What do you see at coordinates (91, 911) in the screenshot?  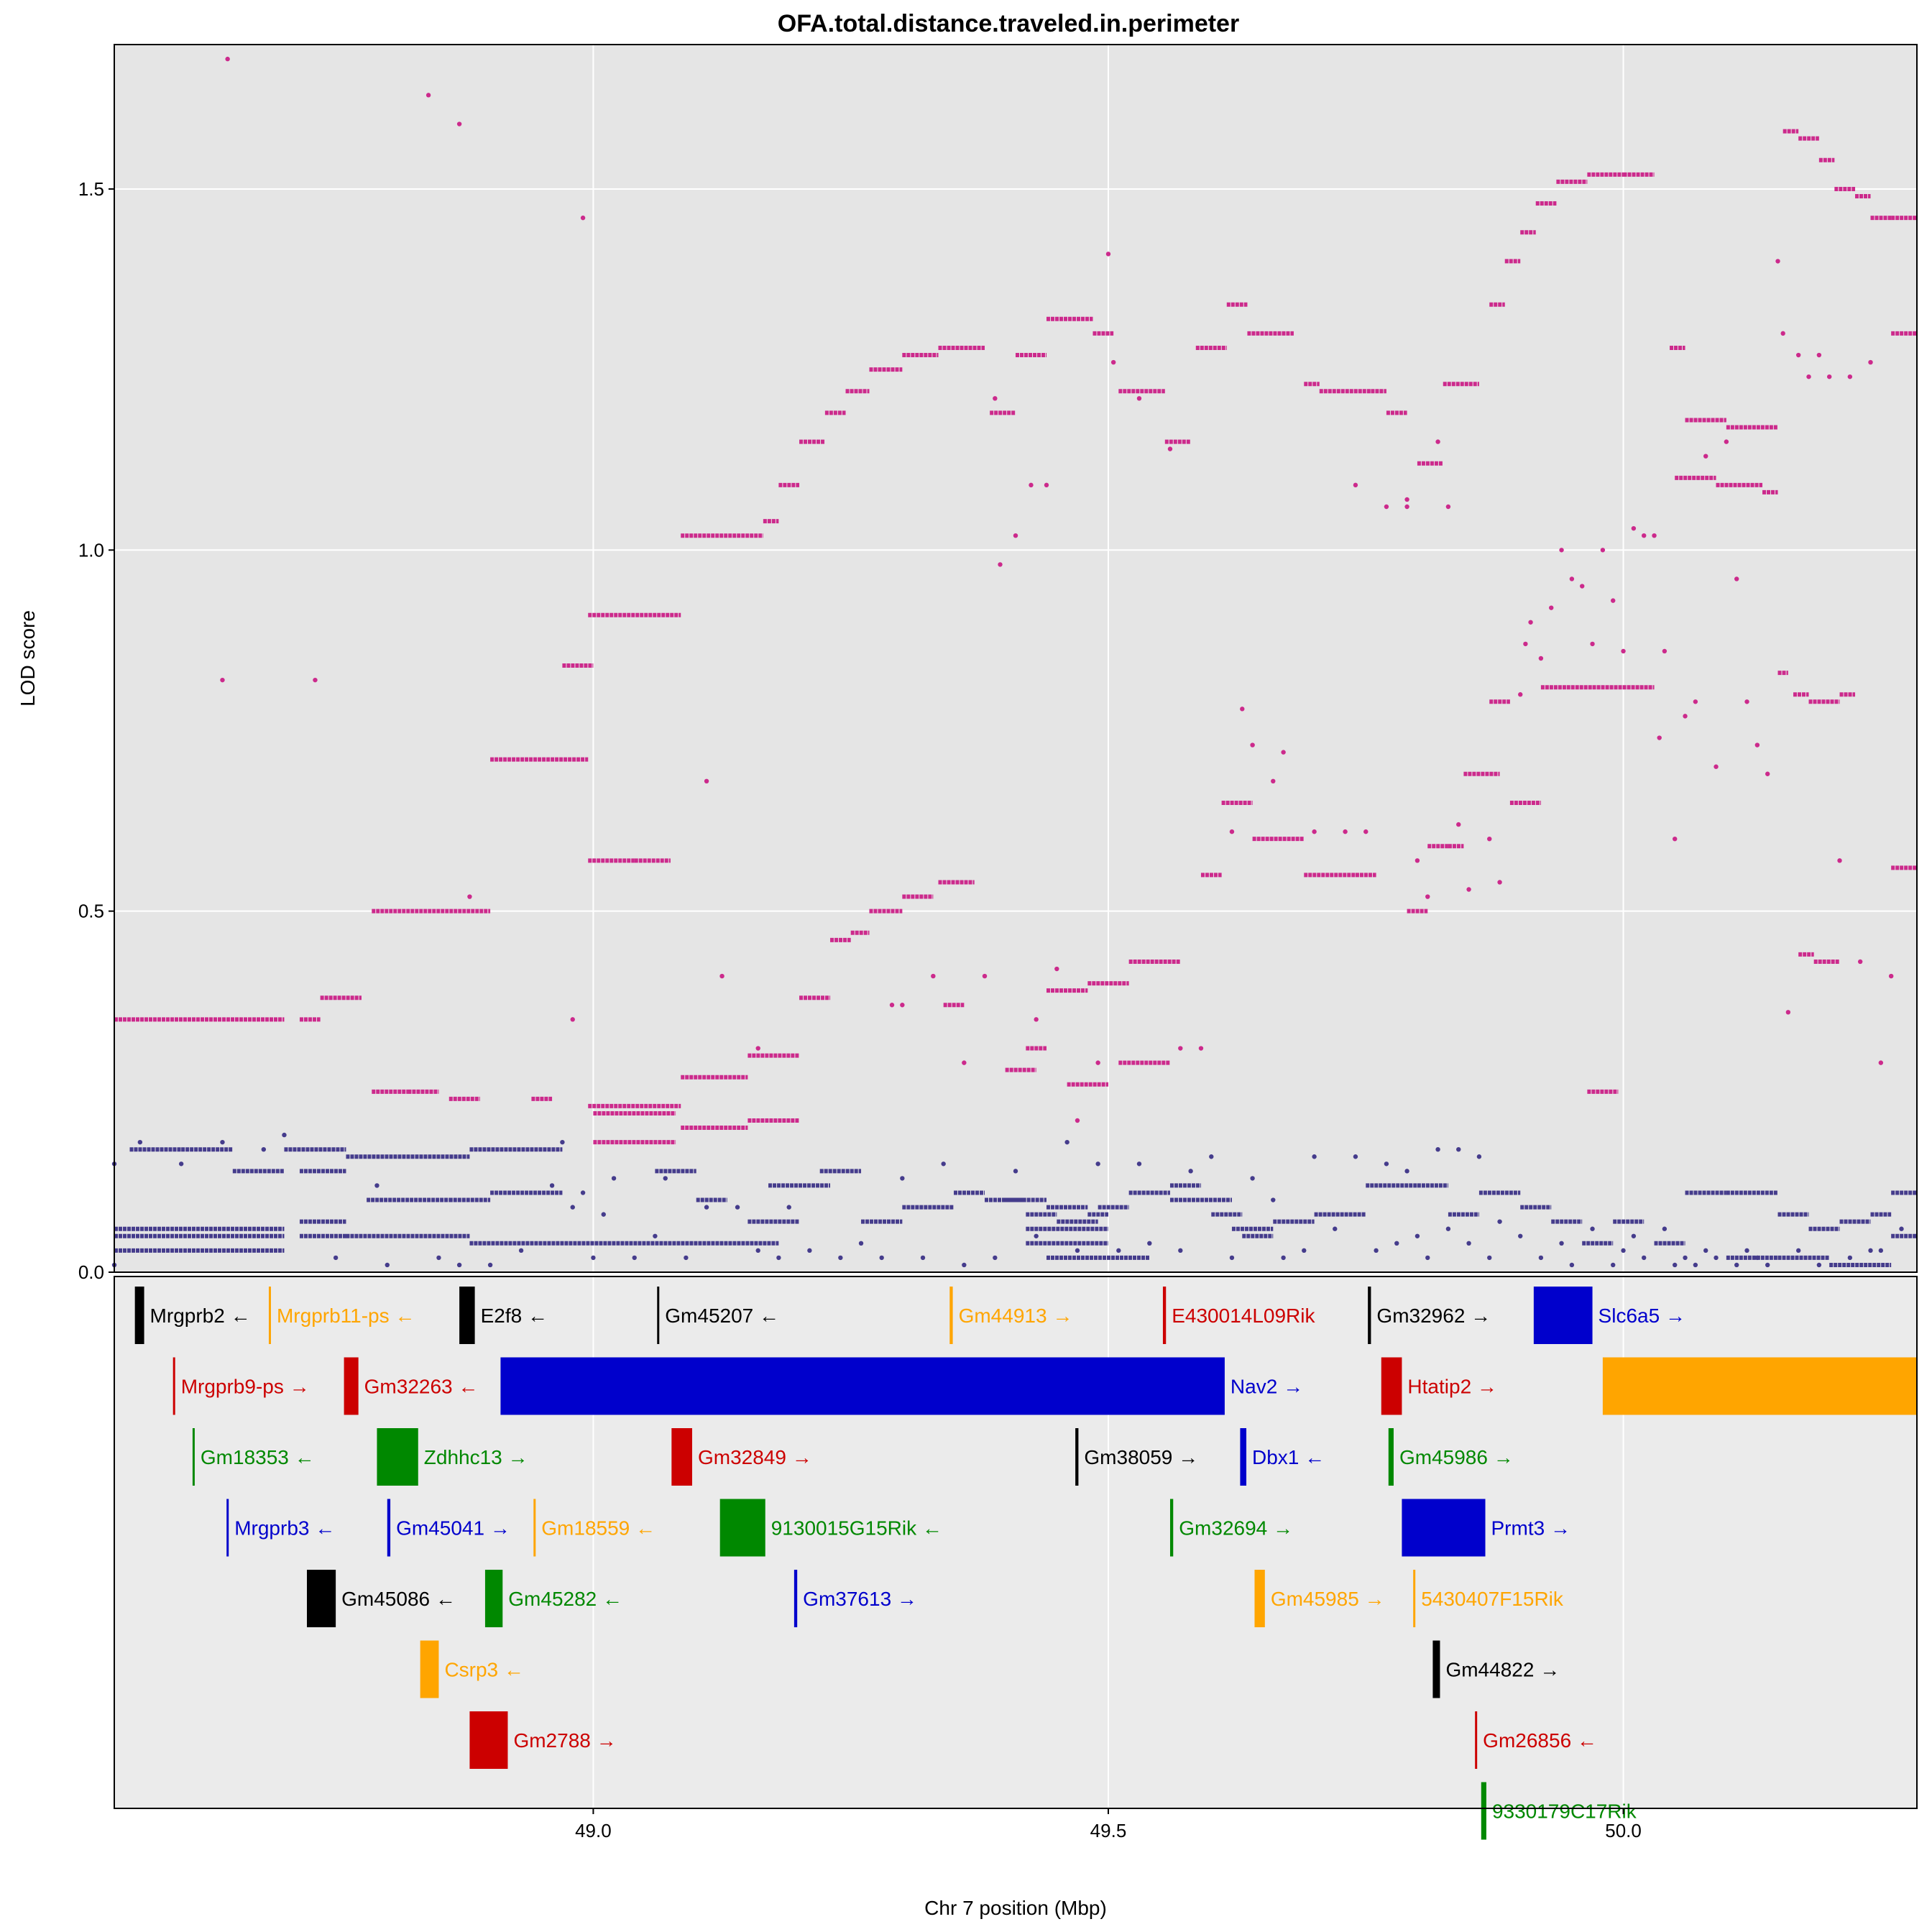 I see `y-tick-label: 0.5` at bounding box center [91, 911].